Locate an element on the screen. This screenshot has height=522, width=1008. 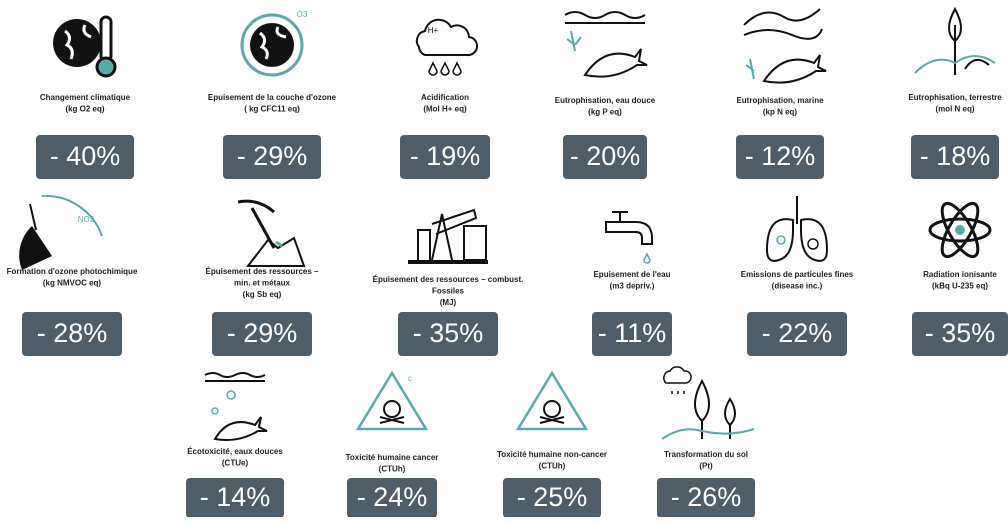
label-line: Eutrophisation, terrestre is located at coordinates (955, 97).